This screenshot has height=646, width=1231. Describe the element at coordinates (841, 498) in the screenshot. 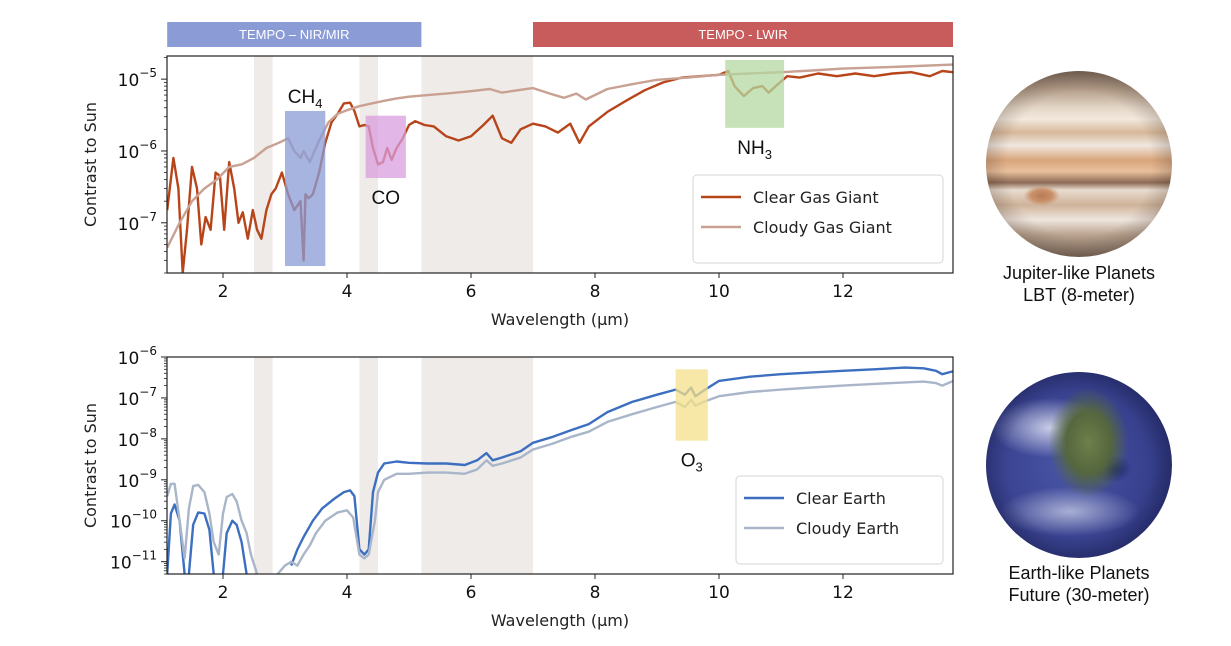

I see `legend-label: Clear Earth` at that location.